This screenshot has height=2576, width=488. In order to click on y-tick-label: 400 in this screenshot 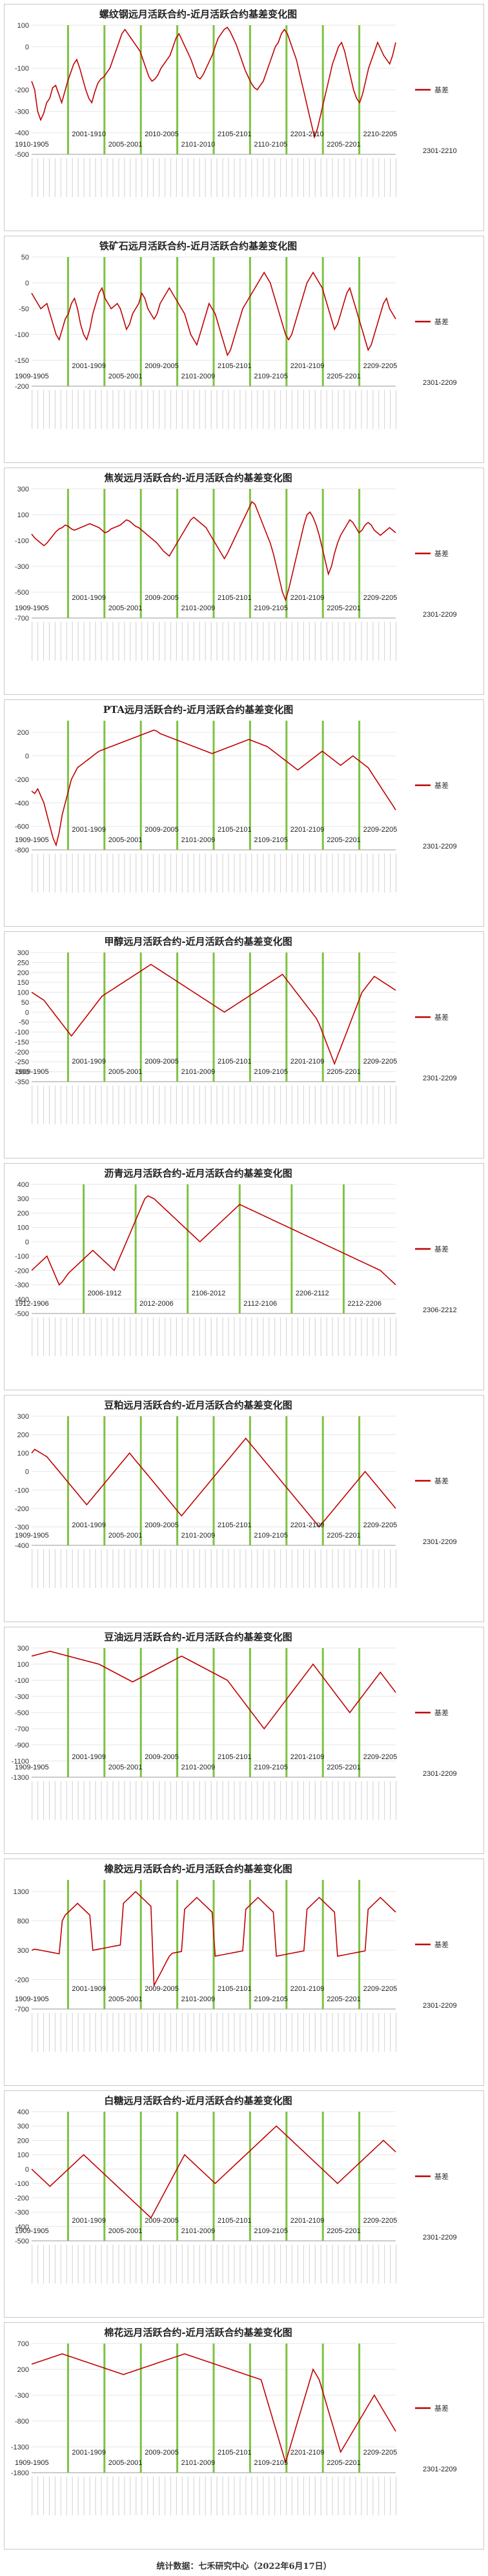, I will do `click(23, 1185)`.